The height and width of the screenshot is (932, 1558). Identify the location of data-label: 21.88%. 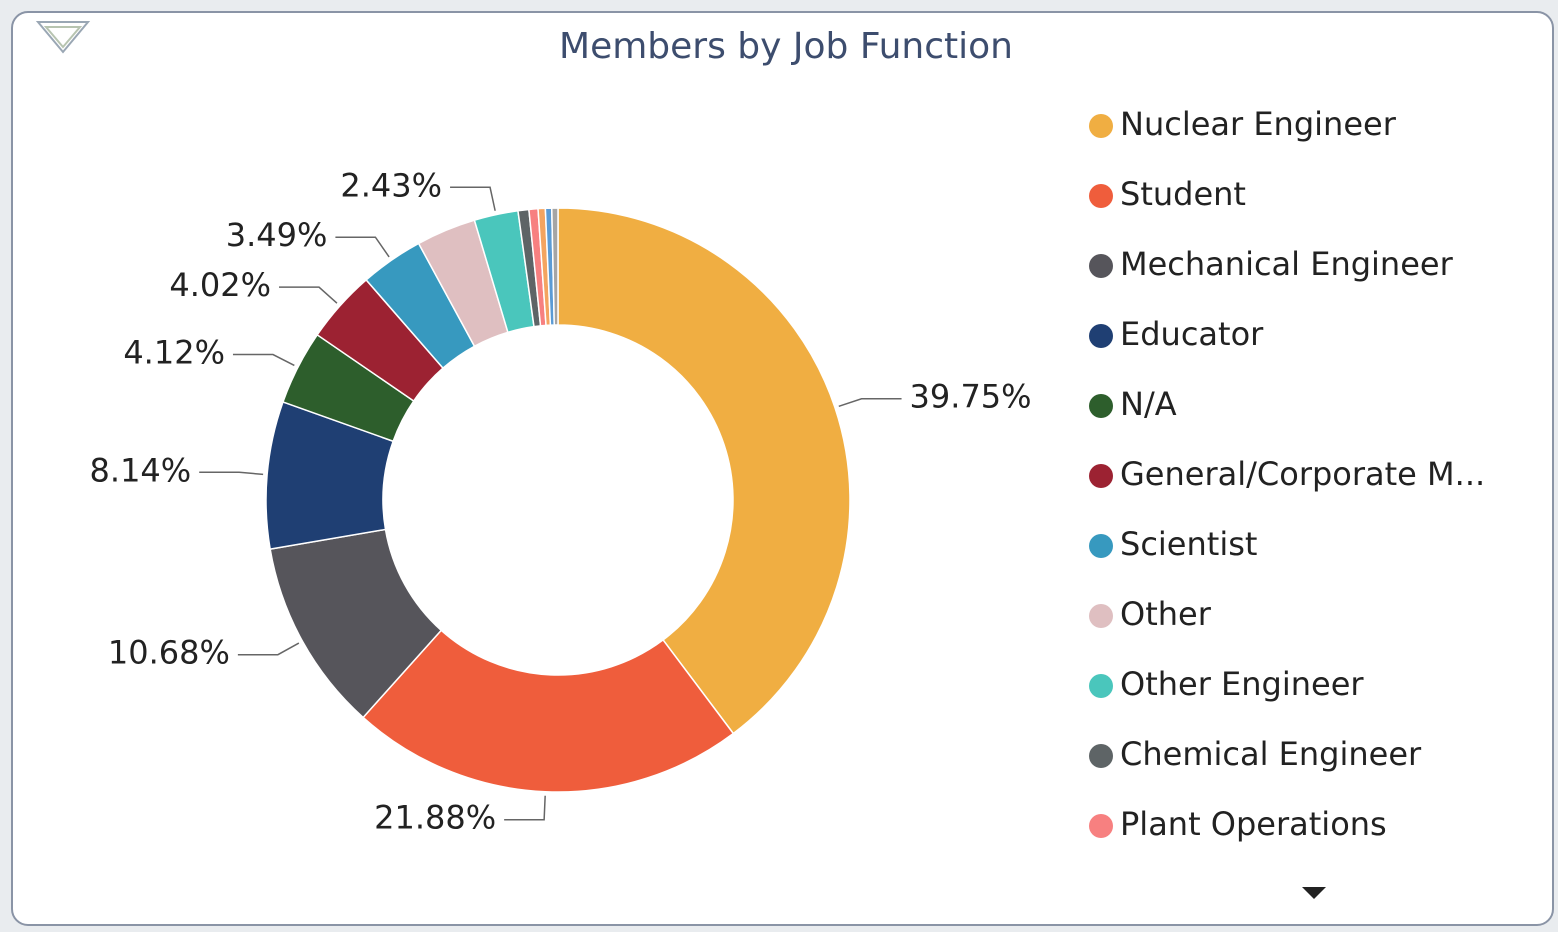
(435, 818).